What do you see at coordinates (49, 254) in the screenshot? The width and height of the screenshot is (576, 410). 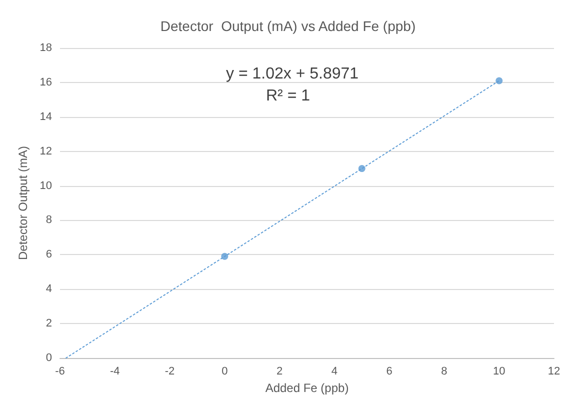 I see `y-tick-label: 6` at bounding box center [49, 254].